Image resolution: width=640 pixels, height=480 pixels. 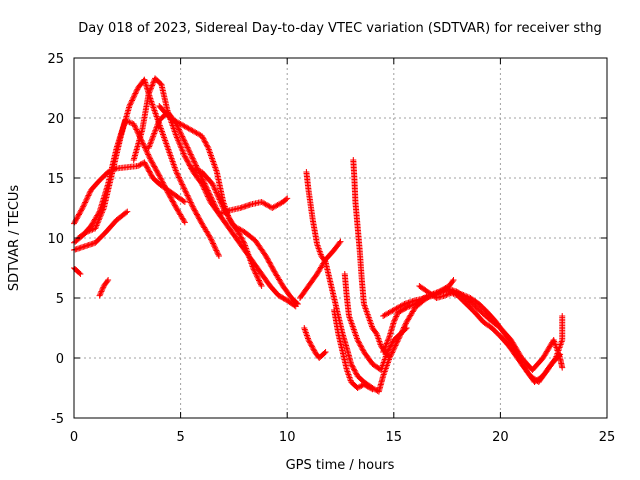 I want to click on series-track-p, so click(x=353, y=350).